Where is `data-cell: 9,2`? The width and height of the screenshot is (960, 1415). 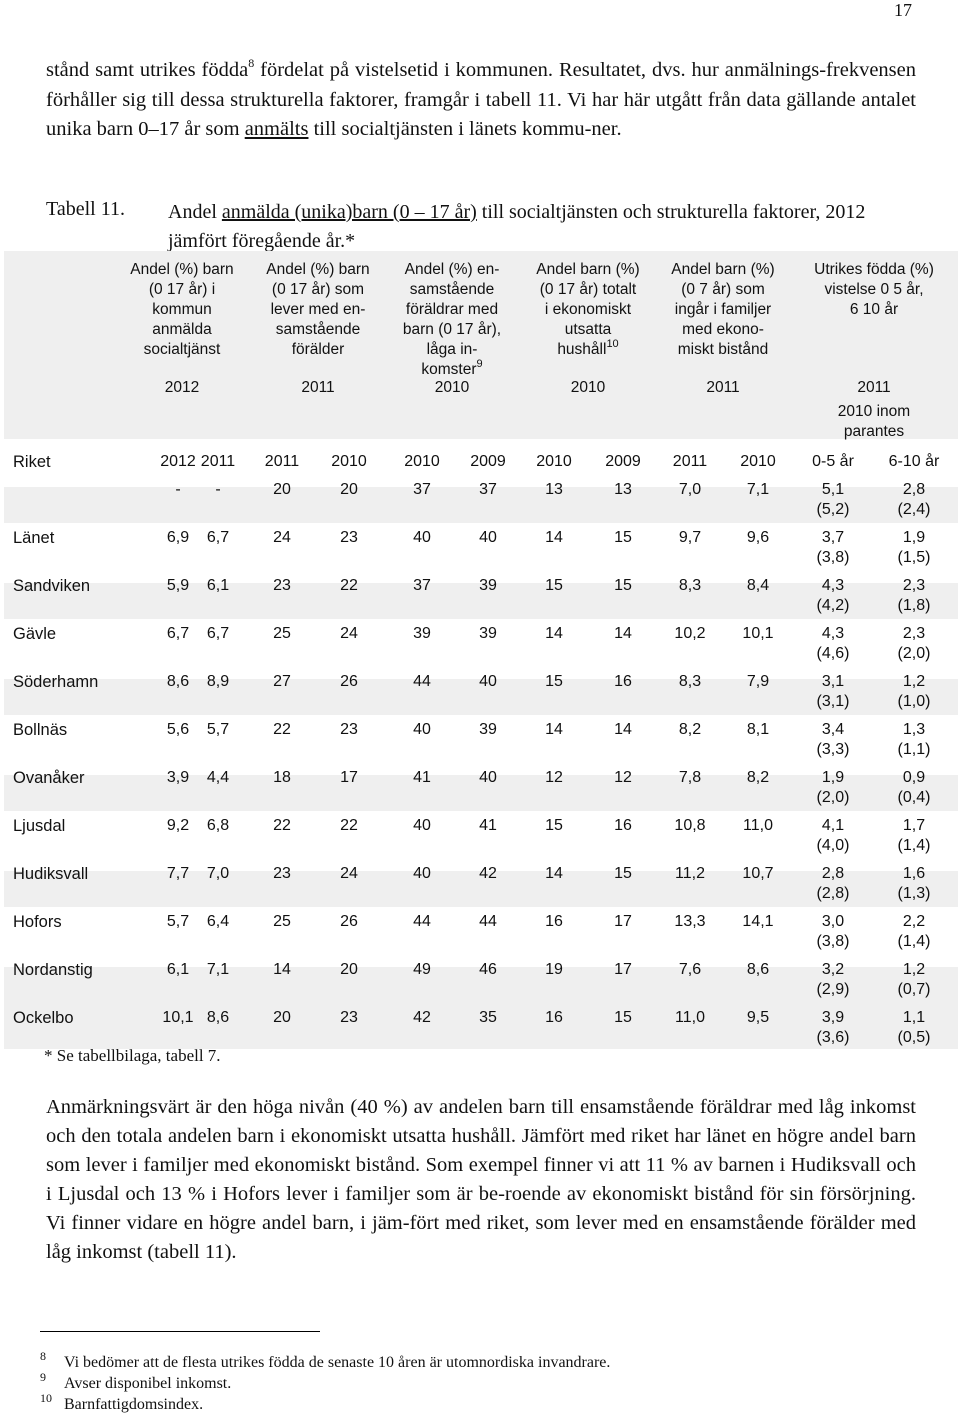
data-cell: 9,2 is located at coordinates (178, 825).